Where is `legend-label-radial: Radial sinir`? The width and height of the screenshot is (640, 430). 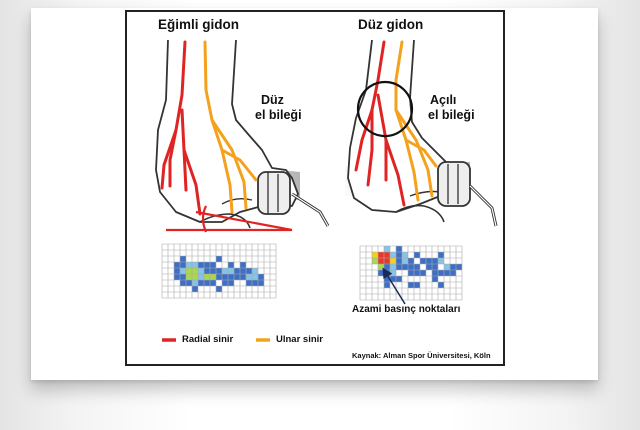 legend-label-radial: Radial sinir is located at coordinates (208, 339).